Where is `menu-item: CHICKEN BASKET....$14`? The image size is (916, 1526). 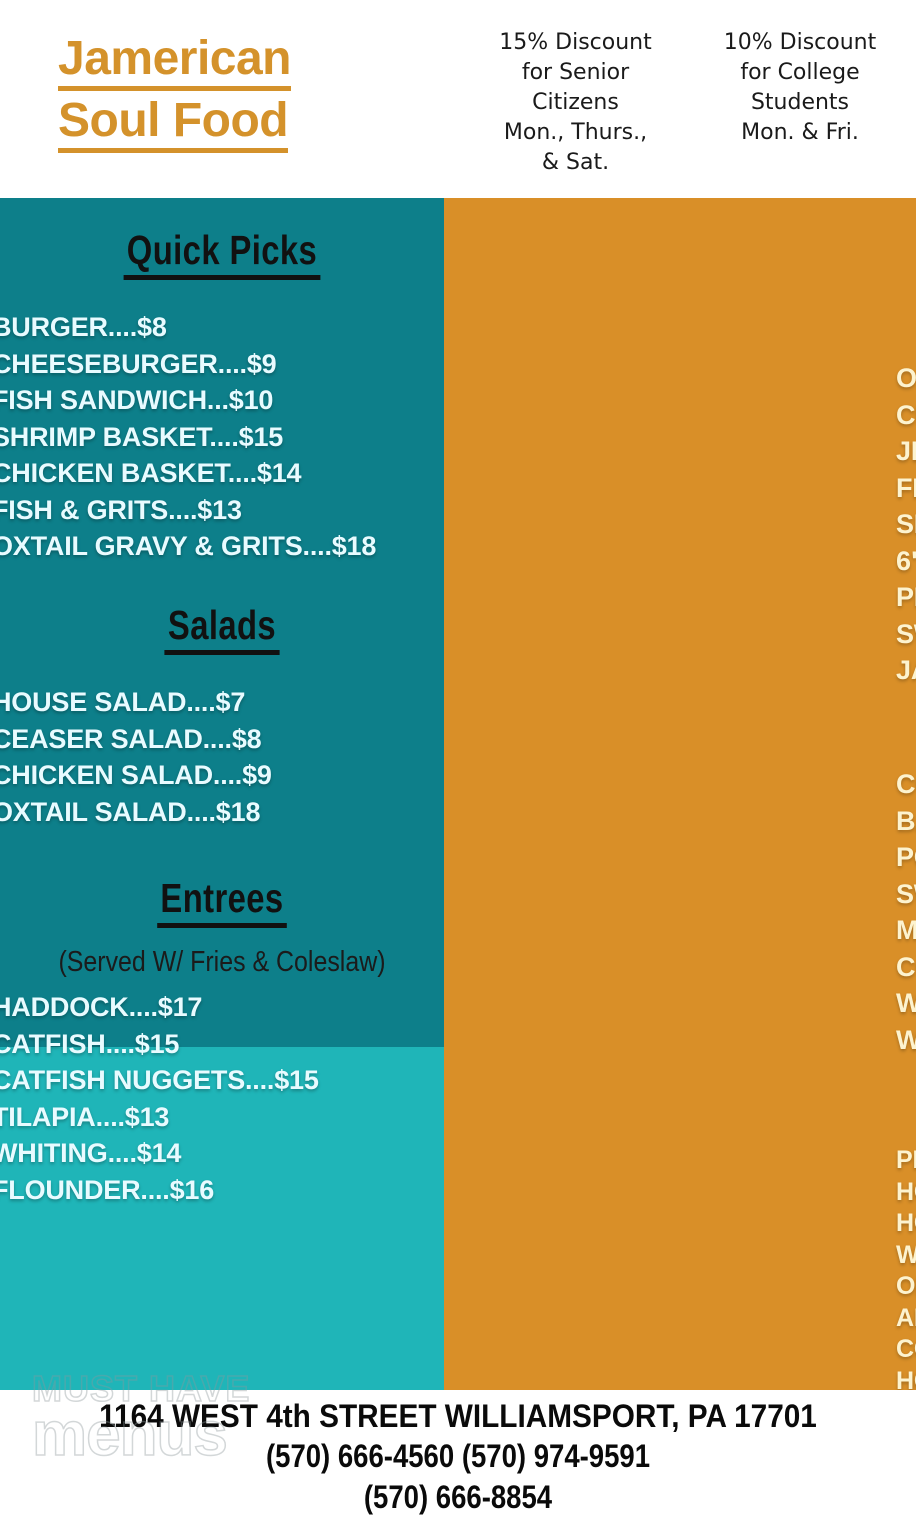 menu-item: CHICKEN BASKET....$14 is located at coordinates (151, 473).